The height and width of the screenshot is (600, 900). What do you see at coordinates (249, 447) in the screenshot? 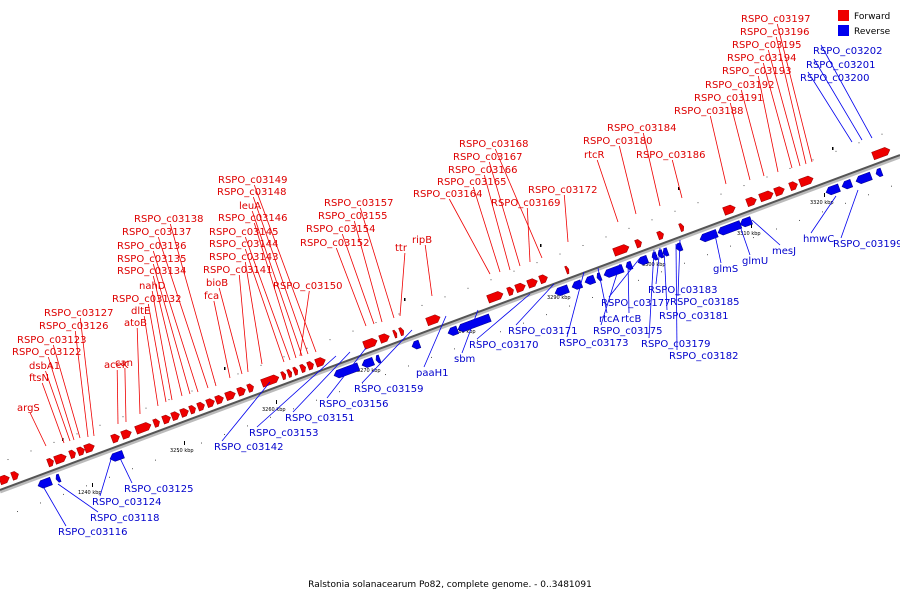
I see `reverse-gene-label: RSPO_c03142` at bounding box center [249, 447].